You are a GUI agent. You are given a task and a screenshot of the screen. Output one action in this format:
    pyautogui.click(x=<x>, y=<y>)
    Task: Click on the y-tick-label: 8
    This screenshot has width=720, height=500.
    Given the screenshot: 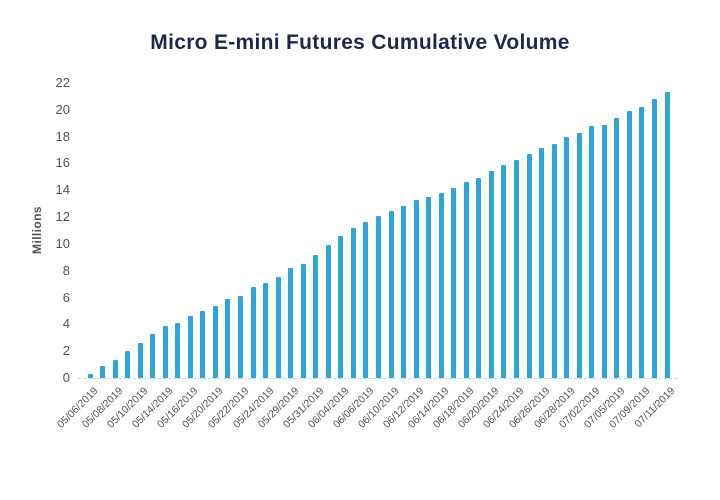 What is the action you would take?
    pyautogui.click(x=66, y=270)
    